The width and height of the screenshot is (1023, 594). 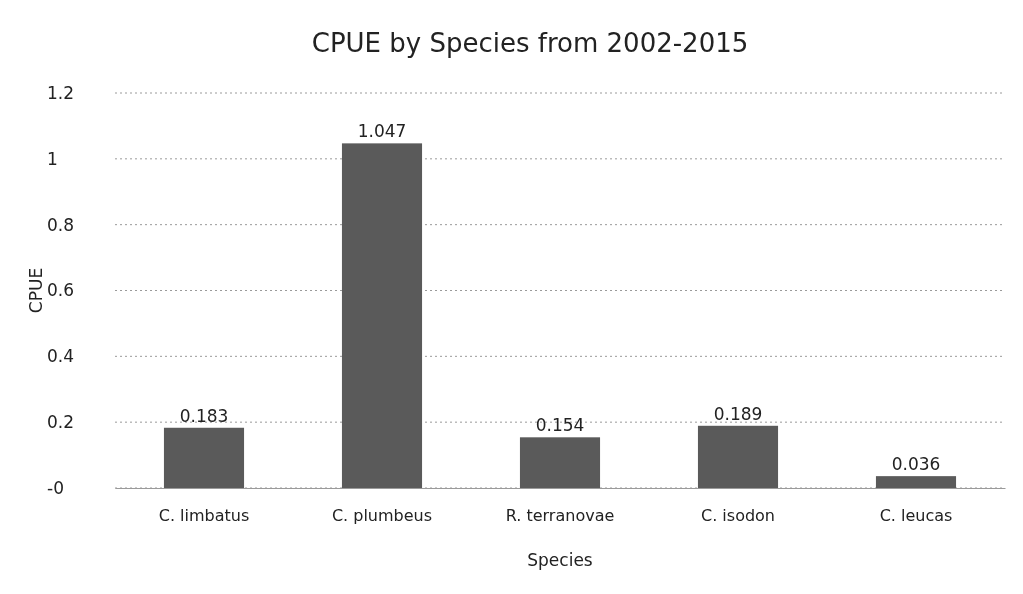 What do you see at coordinates (916, 464) in the screenshot?
I see `data-label: 0.036` at bounding box center [916, 464].